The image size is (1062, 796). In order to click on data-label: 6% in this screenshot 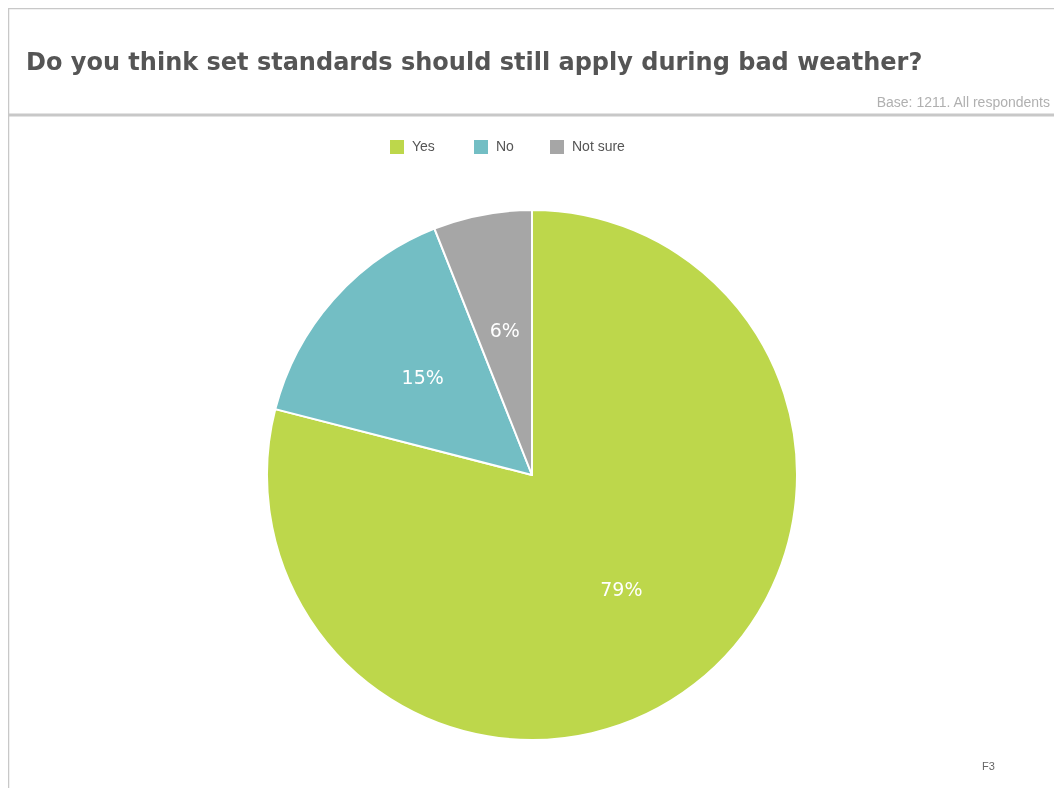, I will do `click(504, 330)`.